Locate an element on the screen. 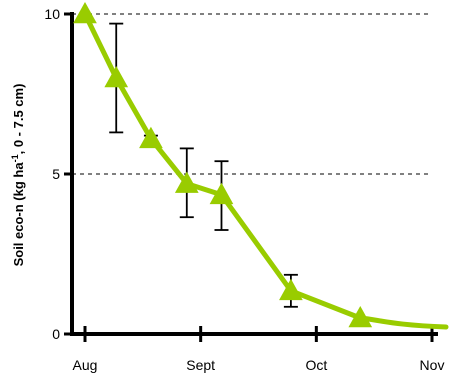 This screenshot has width=449, height=383. y-axis-title-superscript: -1 is located at coordinates (15, 158).